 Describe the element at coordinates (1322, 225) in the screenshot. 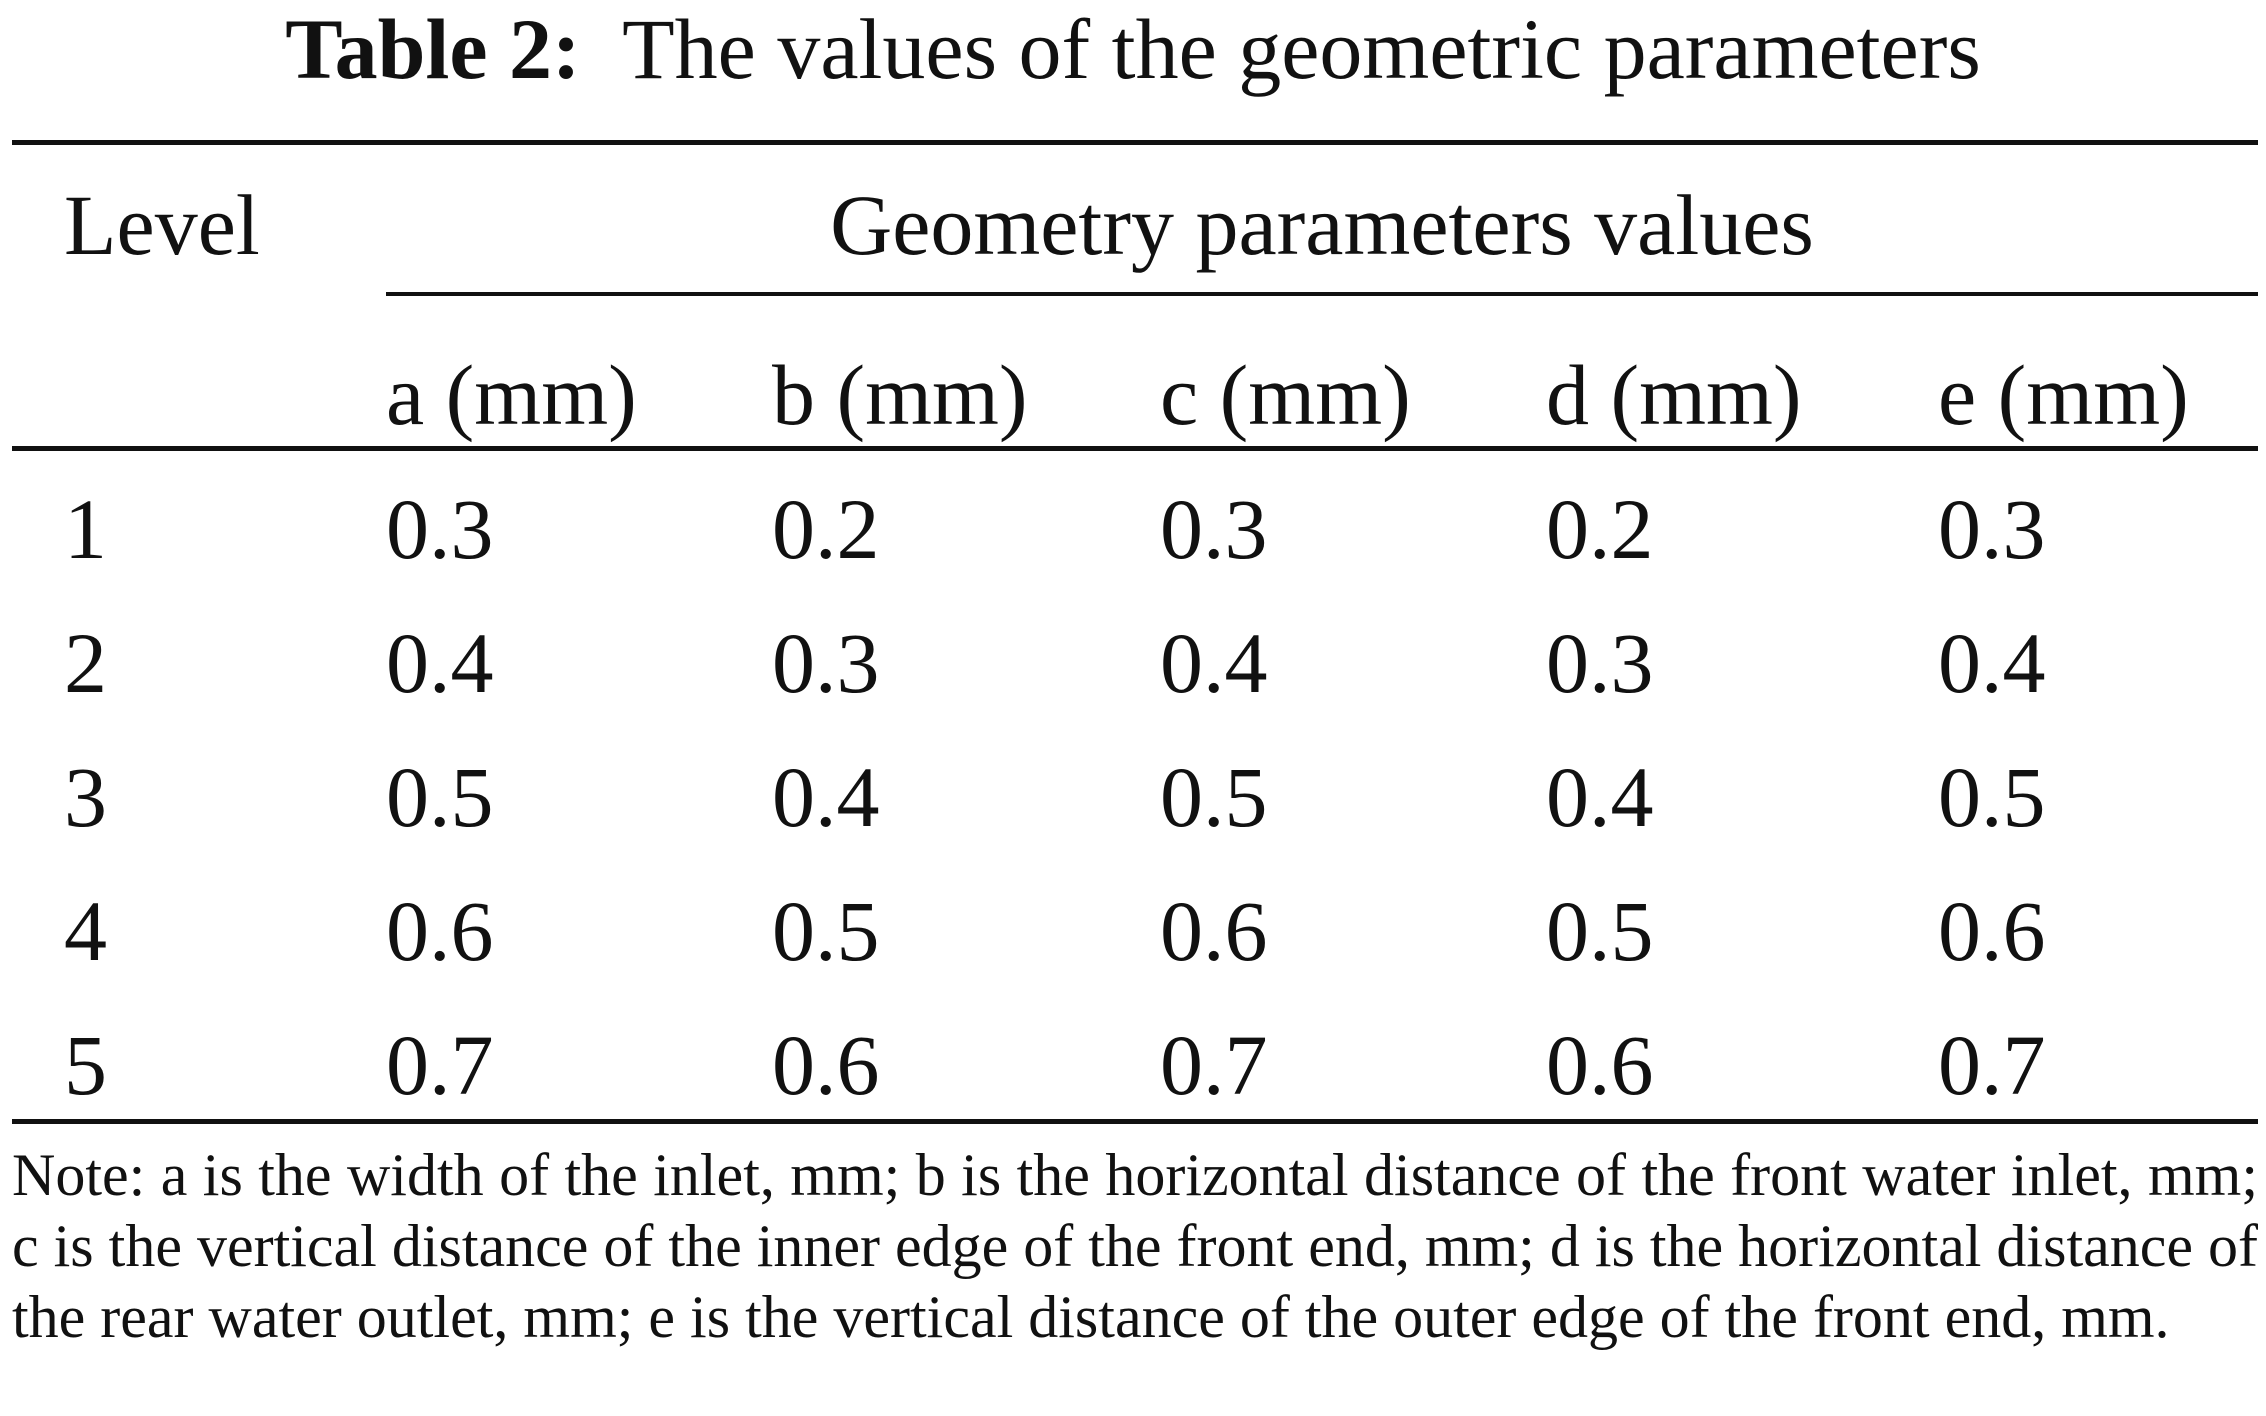

I see `column-group-header: Geometry parameters values` at that location.